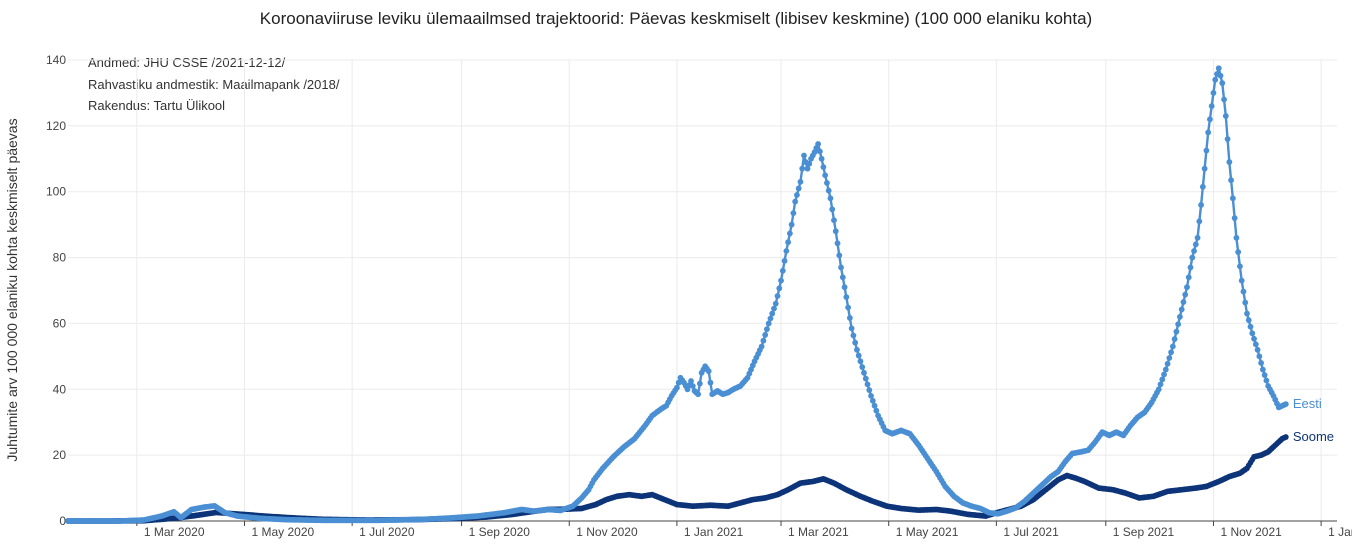 The width and height of the screenshot is (1352, 558). I want to click on y-tick-label: 100, so click(56, 192).